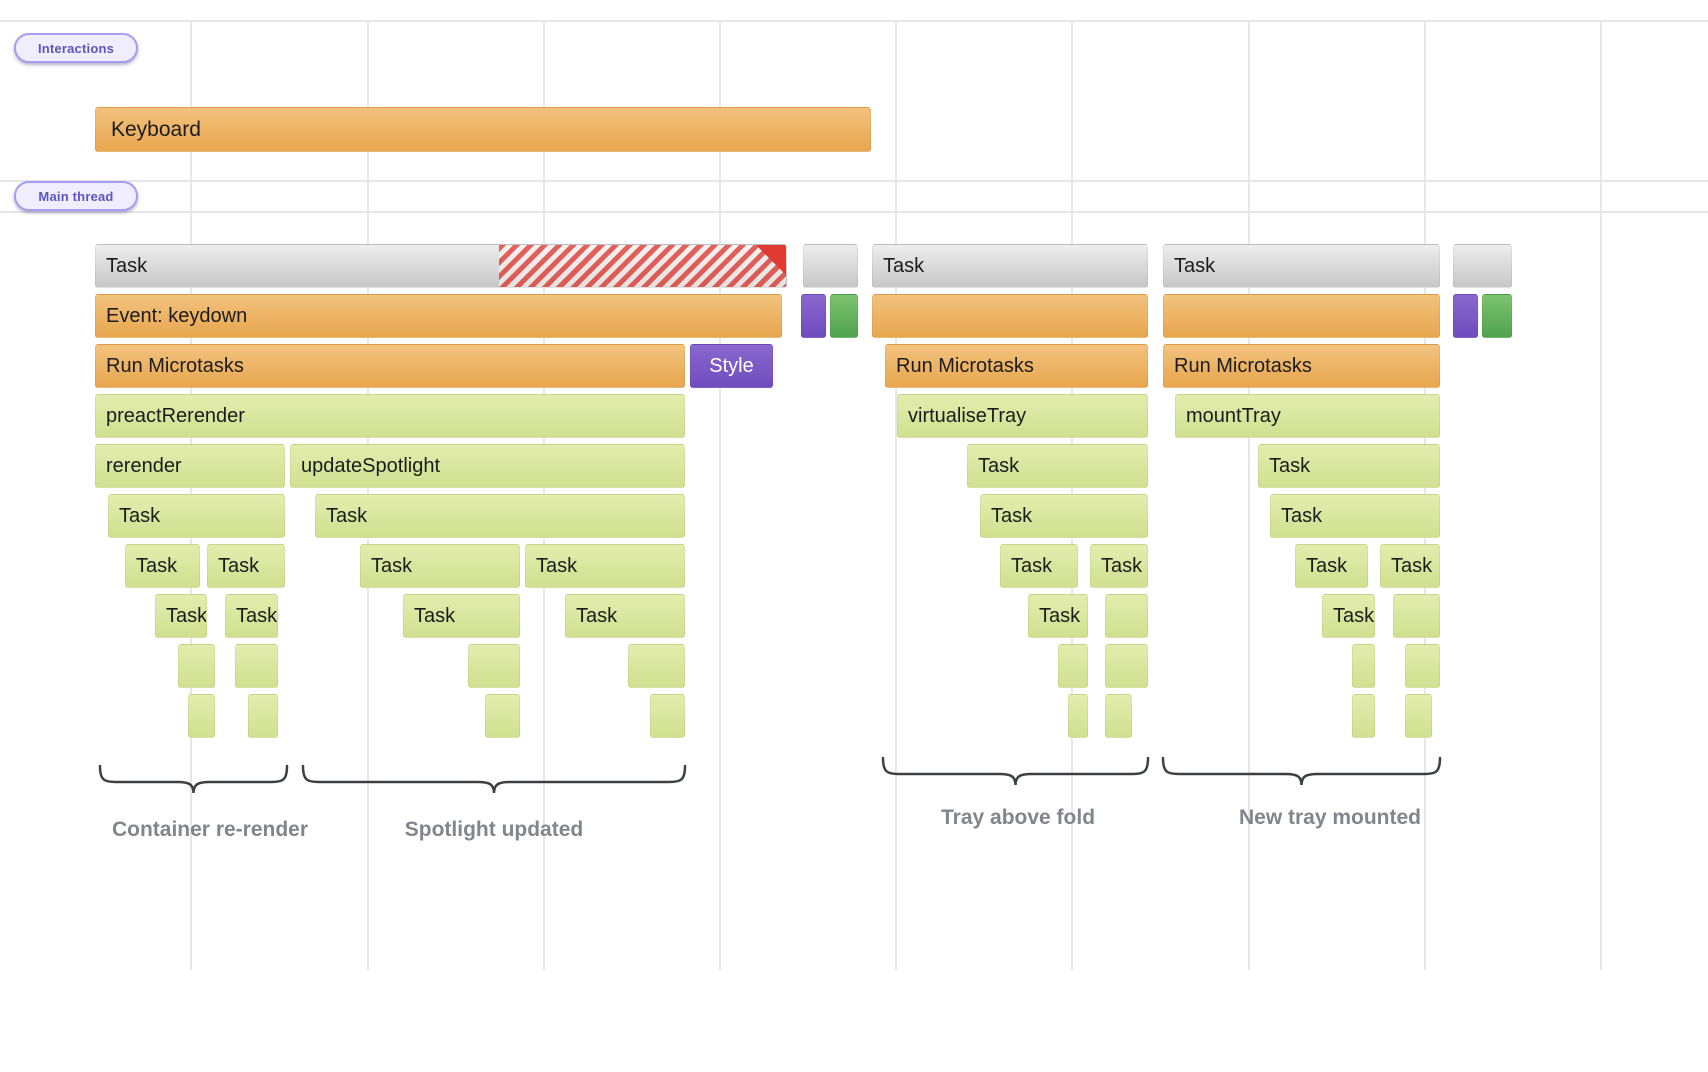  I want to click on track-label-interactions: Interactions, so click(76, 48).